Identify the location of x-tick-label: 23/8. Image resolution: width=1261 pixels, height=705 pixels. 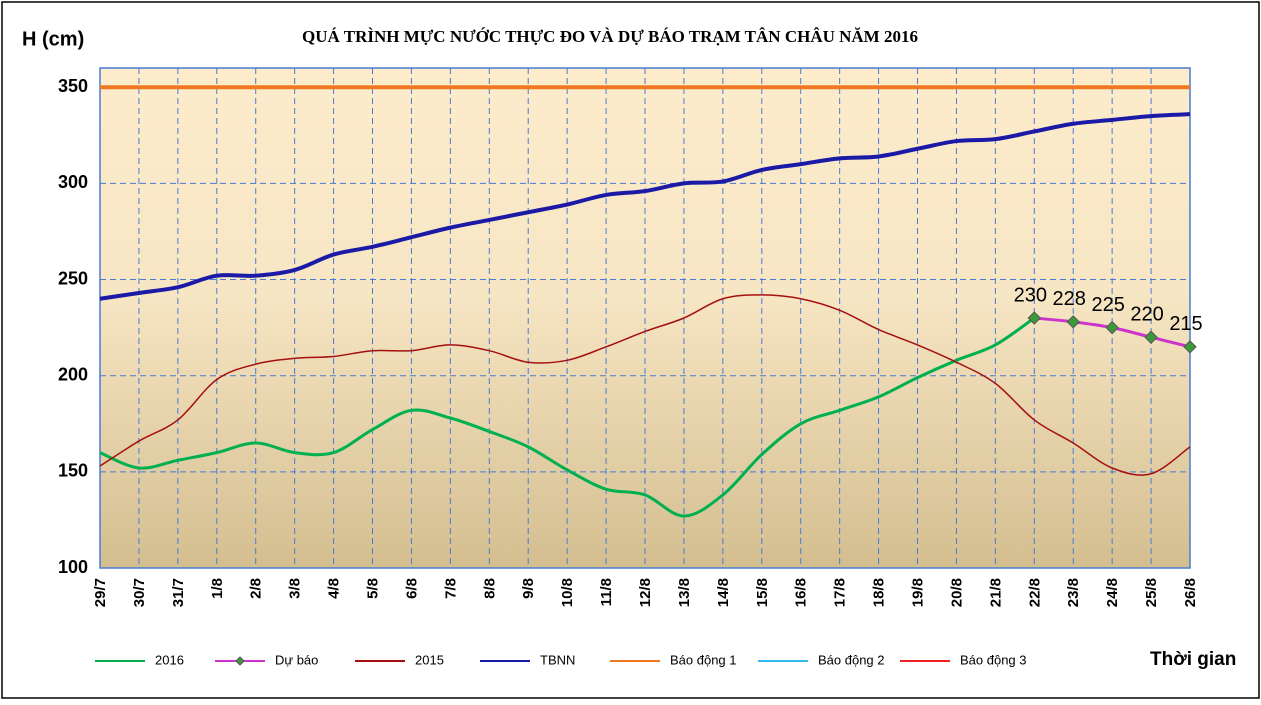
(1073, 592).